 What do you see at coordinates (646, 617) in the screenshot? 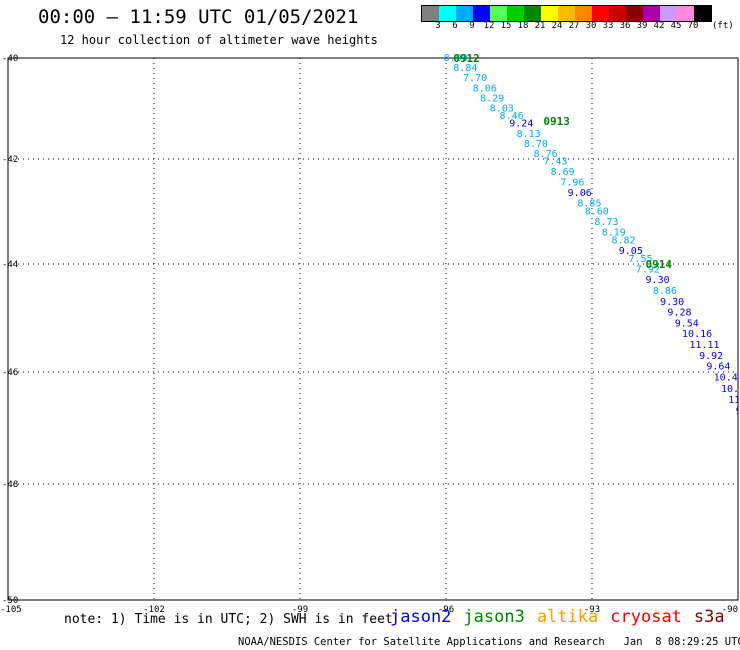
I see `legend-cryosat: cryosat` at bounding box center [646, 617].